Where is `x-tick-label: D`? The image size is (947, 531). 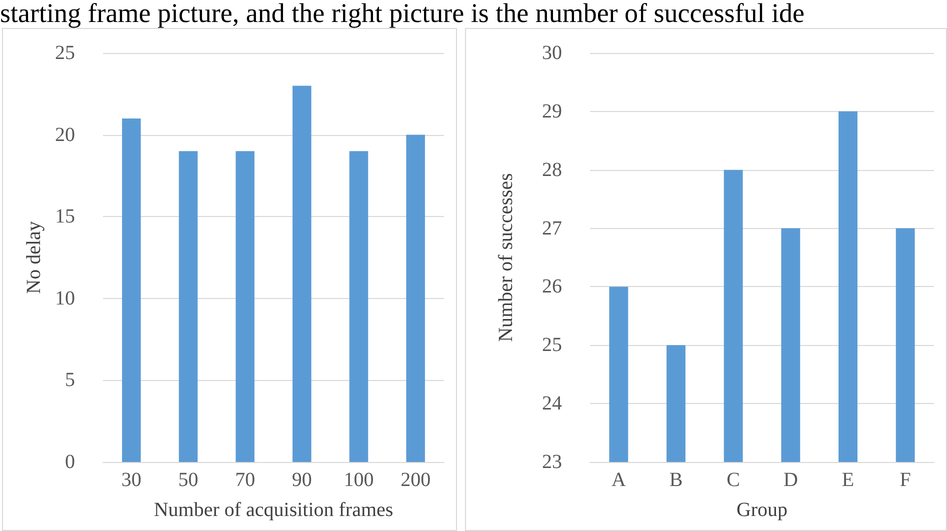 x-tick-label: D is located at coordinates (790, 480).